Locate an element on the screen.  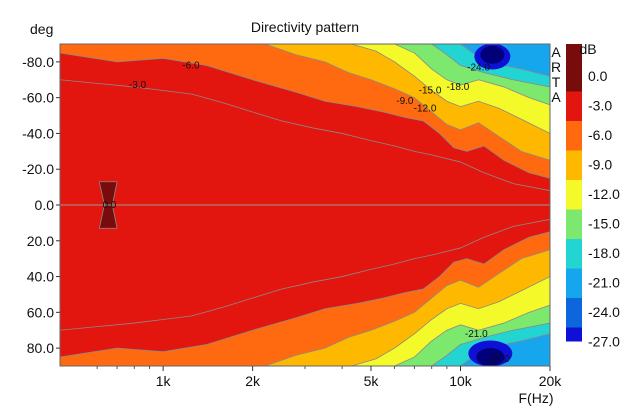
y-tick-label: 40.0 is located at coordinates (40, 277).